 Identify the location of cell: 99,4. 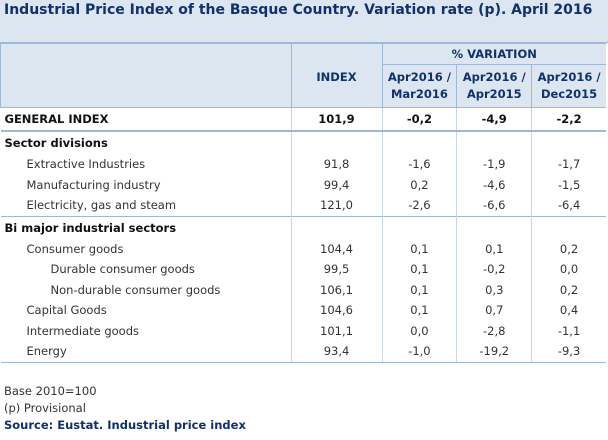
(337, 184).